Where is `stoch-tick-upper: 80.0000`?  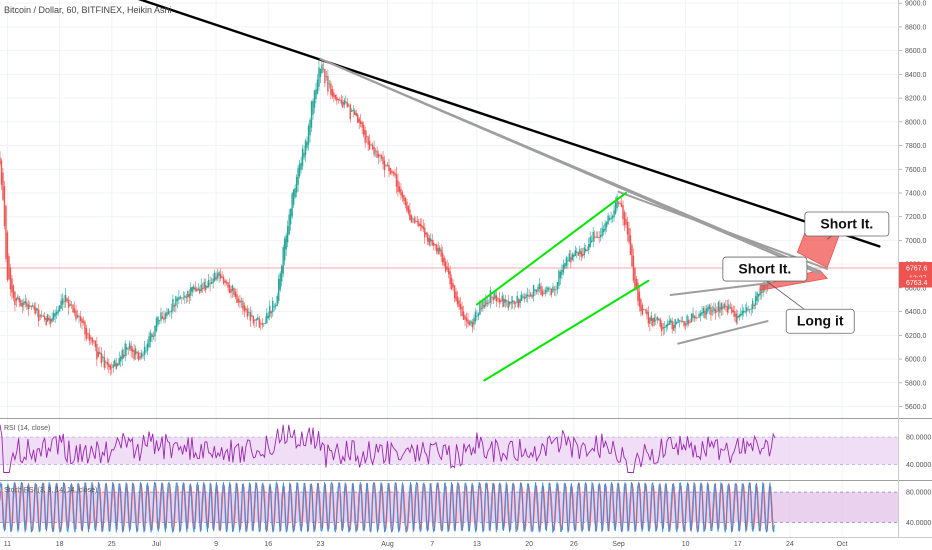
stoch-tick-upper: 80.0000 is located at coordinates (918, 493).